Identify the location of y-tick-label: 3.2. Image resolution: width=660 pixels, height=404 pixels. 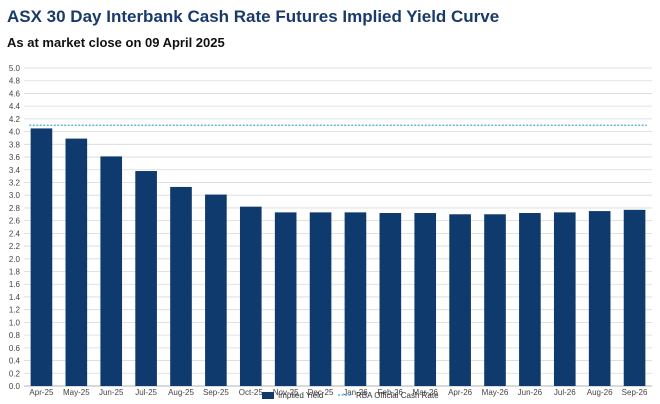
(15, 182).